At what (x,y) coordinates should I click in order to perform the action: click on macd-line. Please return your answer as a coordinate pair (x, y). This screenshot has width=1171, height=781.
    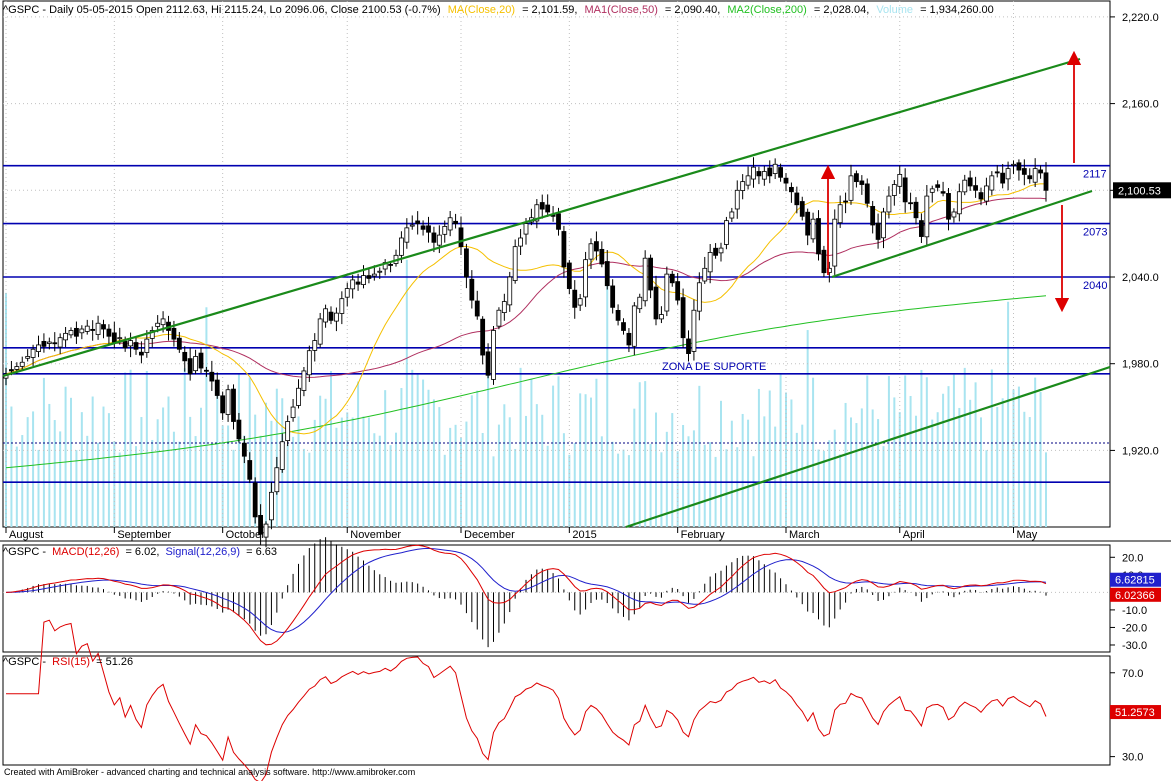
    Looking at the image, I should click on (526, 595).